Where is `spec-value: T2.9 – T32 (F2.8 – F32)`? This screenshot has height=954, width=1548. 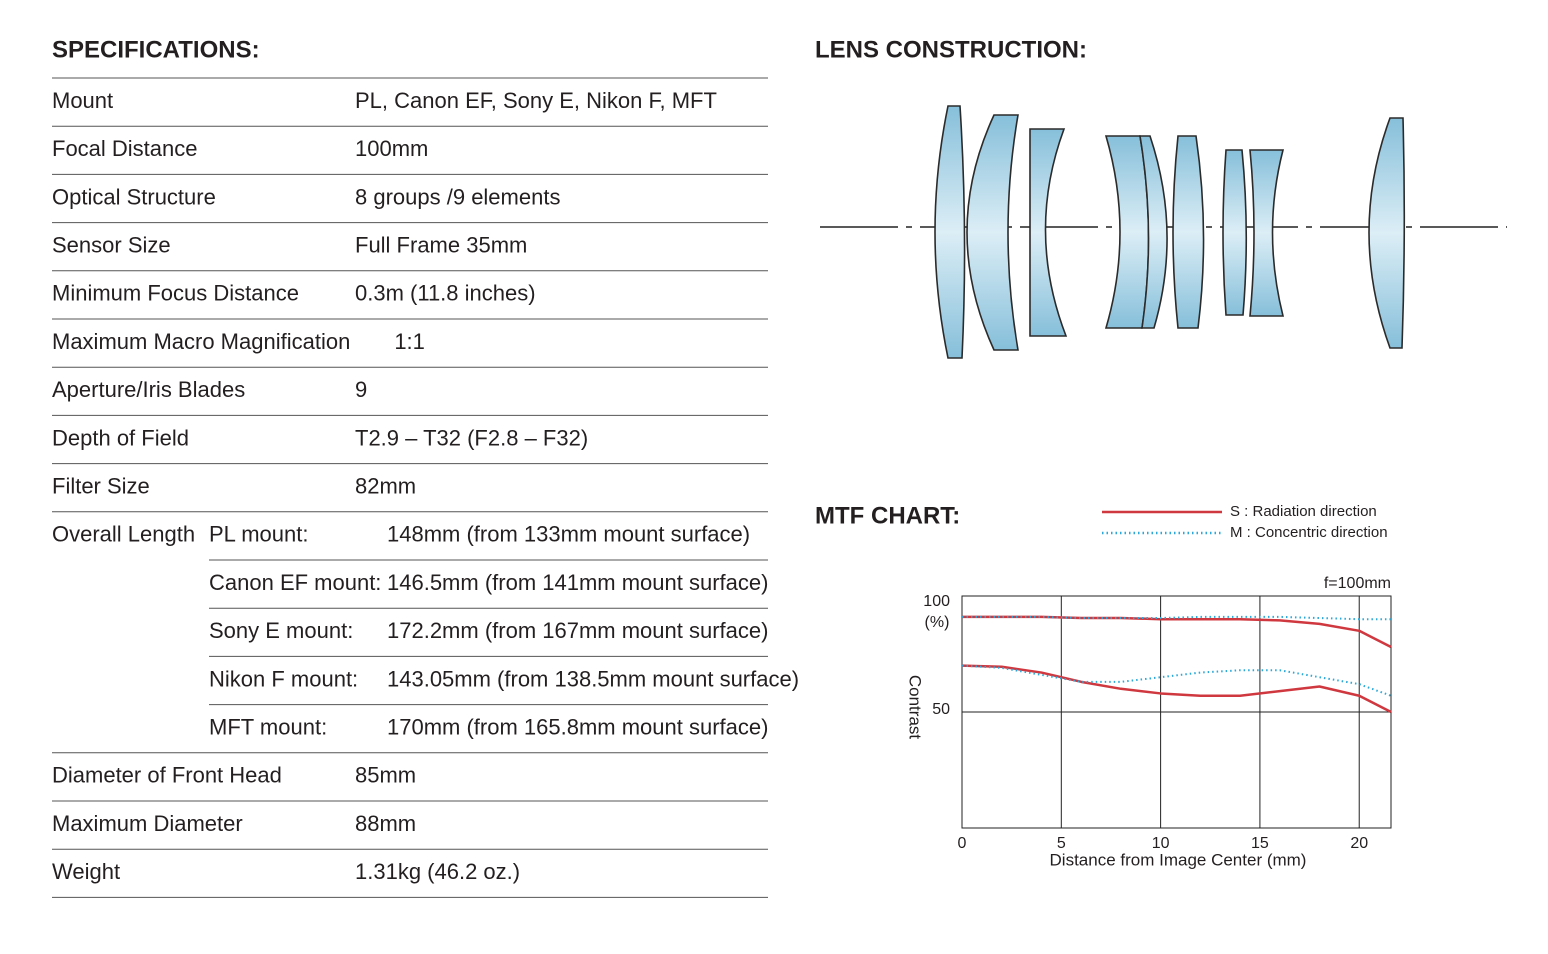 spec-value: T2.9 – T32 (F2.8 – F32) is located at coordinates (471, 437).